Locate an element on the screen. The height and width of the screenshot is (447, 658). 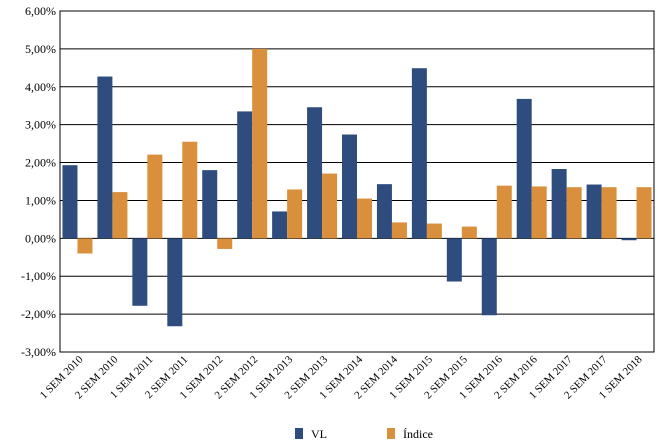
y-tick-label: 0,00% is located at coordinates (40, 238).